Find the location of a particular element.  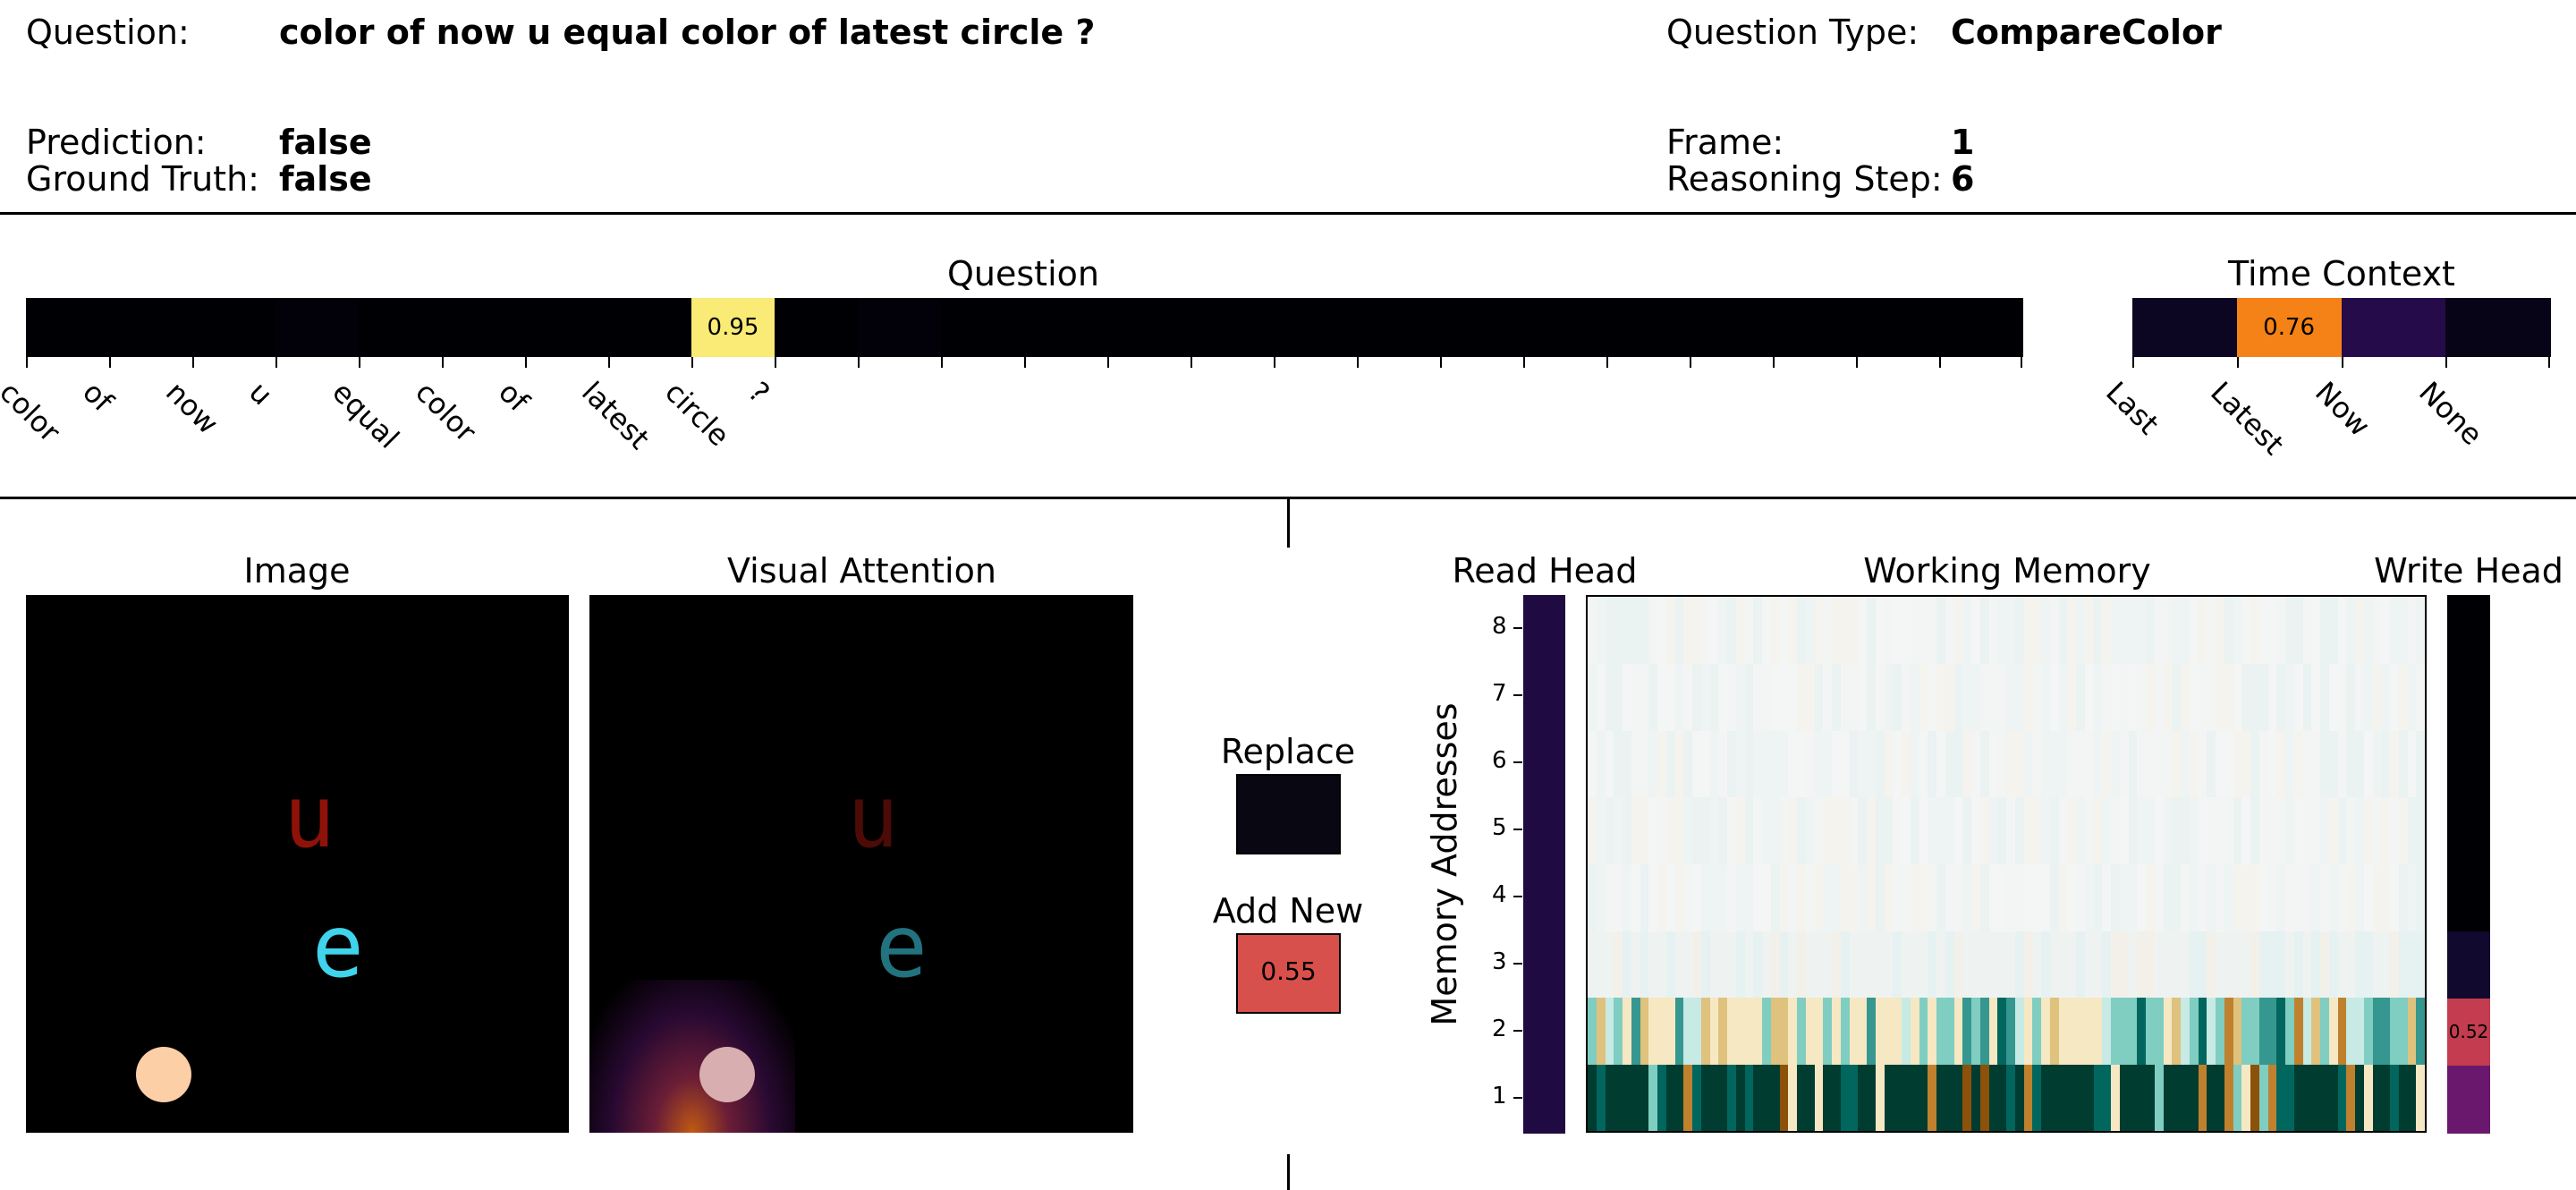

memory-ytick is located at coordinates (1517, 829).